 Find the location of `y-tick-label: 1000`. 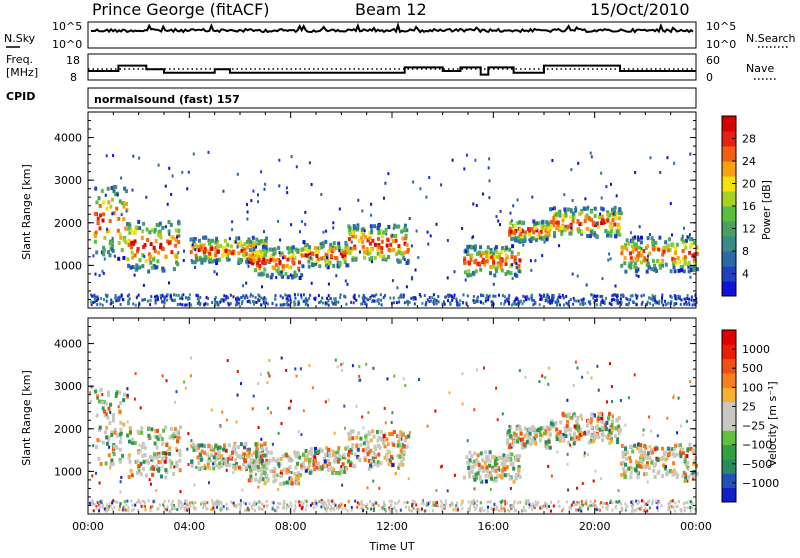

y-tick-label: 1000 is located at coordinates (68, 265).